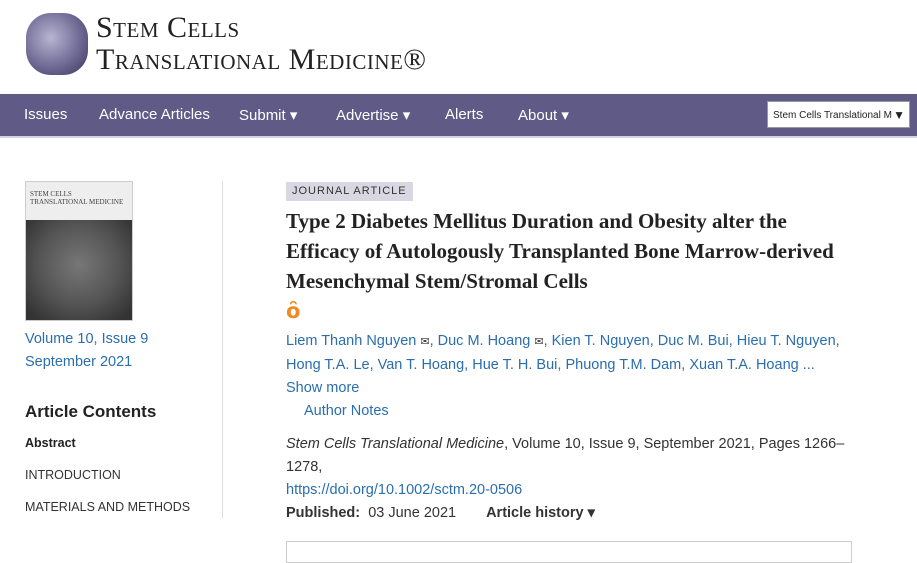  Describe the element at coordinates (832, 115) in the screenshot. I see `select-value: Stem Cells Translational M` at that location.